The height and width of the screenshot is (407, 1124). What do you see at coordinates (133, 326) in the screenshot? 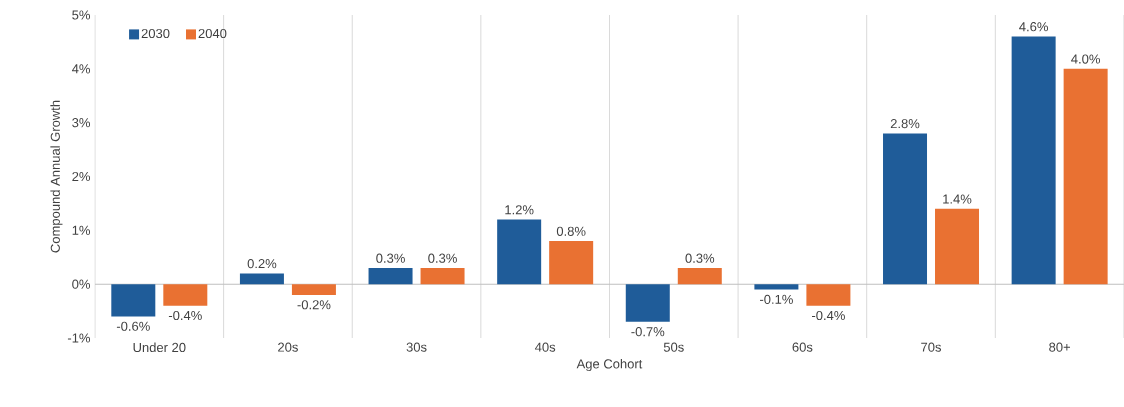
I see `data-label: -0.6%` at bounding box center [133, 326].